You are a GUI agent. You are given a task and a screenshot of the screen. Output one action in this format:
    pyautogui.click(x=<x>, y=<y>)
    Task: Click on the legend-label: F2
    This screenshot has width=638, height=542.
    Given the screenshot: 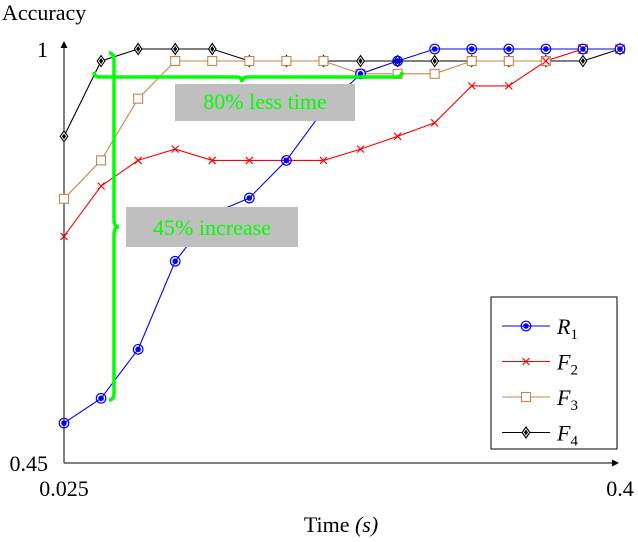 What is the action you would take?
    pyautogui.click(x=567, y=364)
    